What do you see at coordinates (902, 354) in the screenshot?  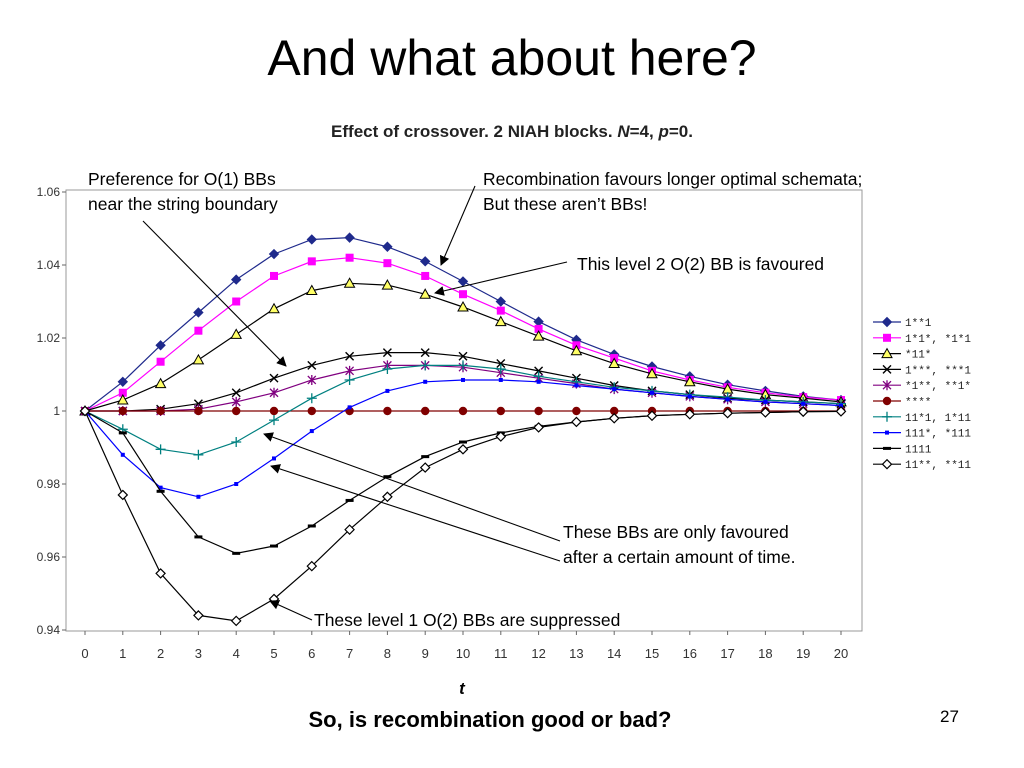 I see `legend-entry: *11*` at bounding box center [902, 354].